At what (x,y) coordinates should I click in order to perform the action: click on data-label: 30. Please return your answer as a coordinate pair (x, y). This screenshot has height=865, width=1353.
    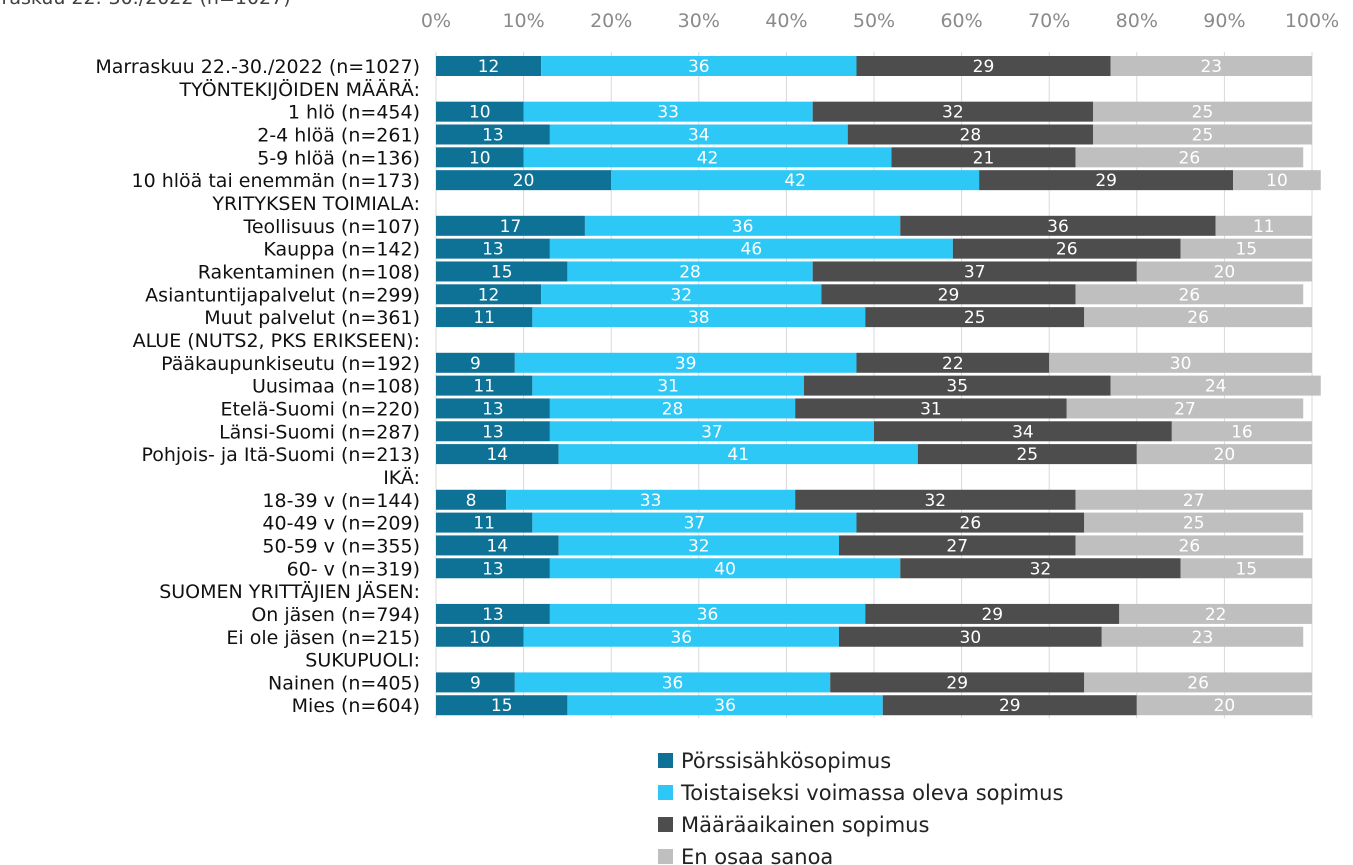
    Looking at the image, I should click on (1181, 364).